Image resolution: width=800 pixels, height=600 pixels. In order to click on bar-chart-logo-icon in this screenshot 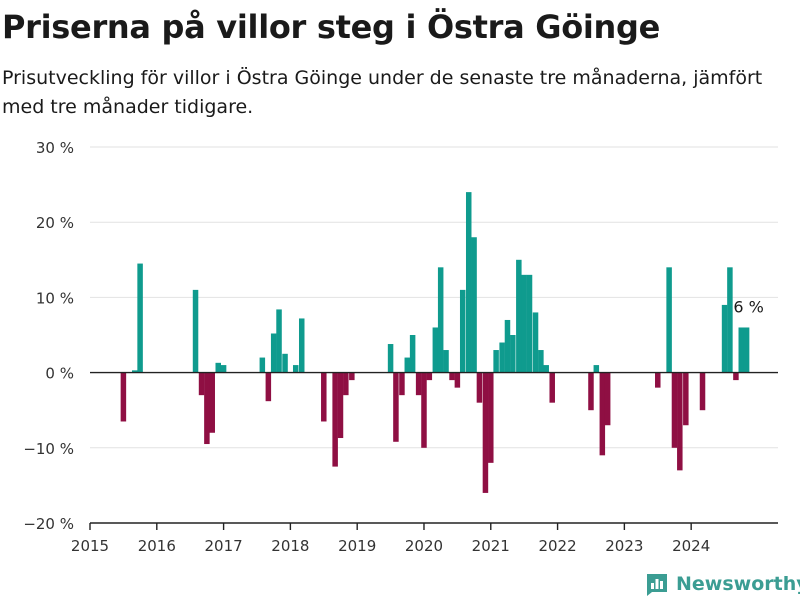, I will do `click(657, 585)`.